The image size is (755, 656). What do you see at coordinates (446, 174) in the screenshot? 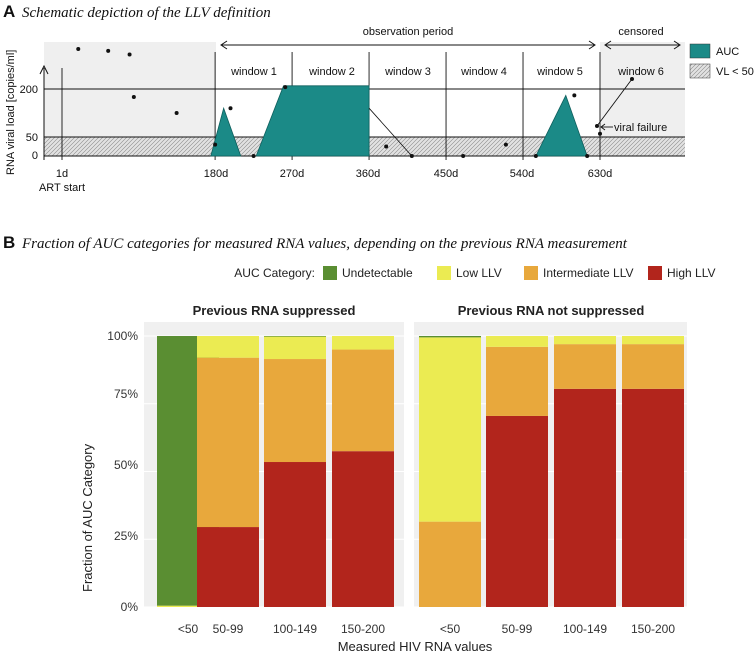
I see `x-tick-450d: 450d` at bounding box center [446, 174].